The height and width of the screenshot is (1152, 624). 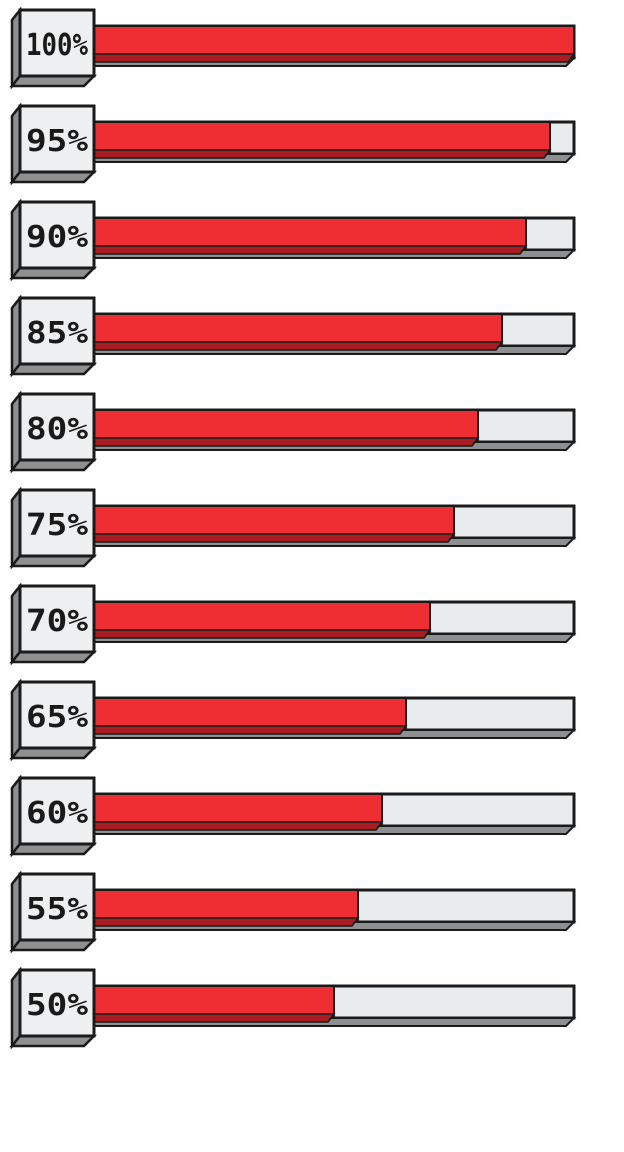 I want to click on progress-row: 60%, so click(x=293, y=816).